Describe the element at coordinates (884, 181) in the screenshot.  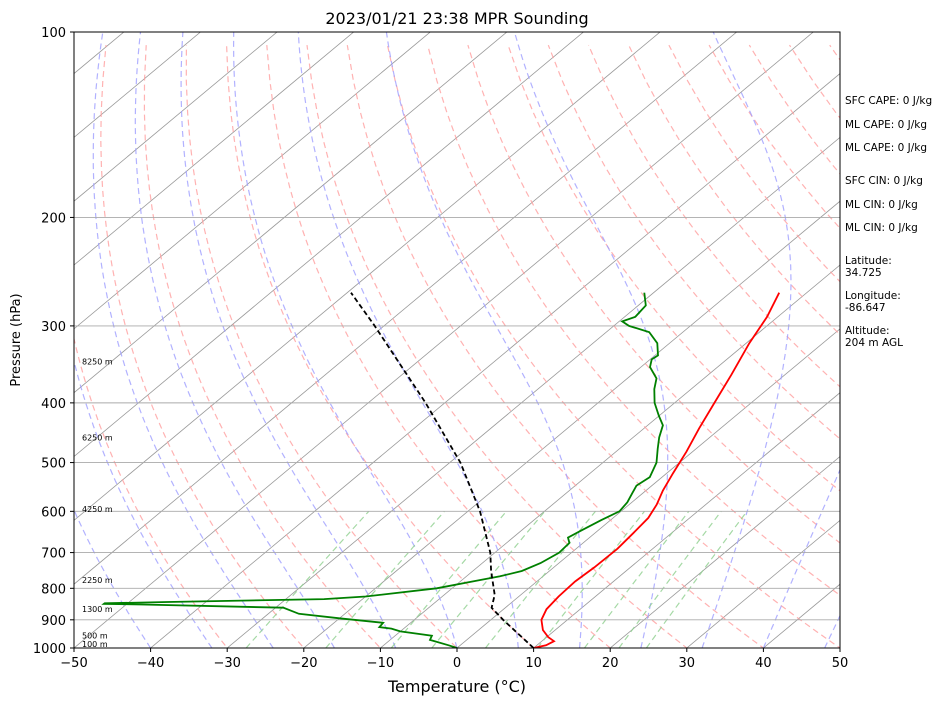
I see `annotation-text: SFC CIN: 0 J/kg` at that location.